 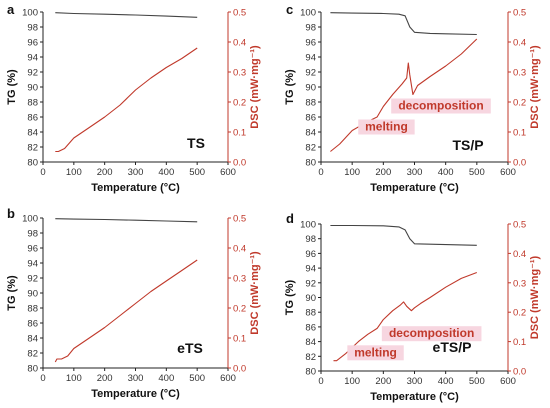 I want to click on sample-label: eTS, so click(x=190, y=348).